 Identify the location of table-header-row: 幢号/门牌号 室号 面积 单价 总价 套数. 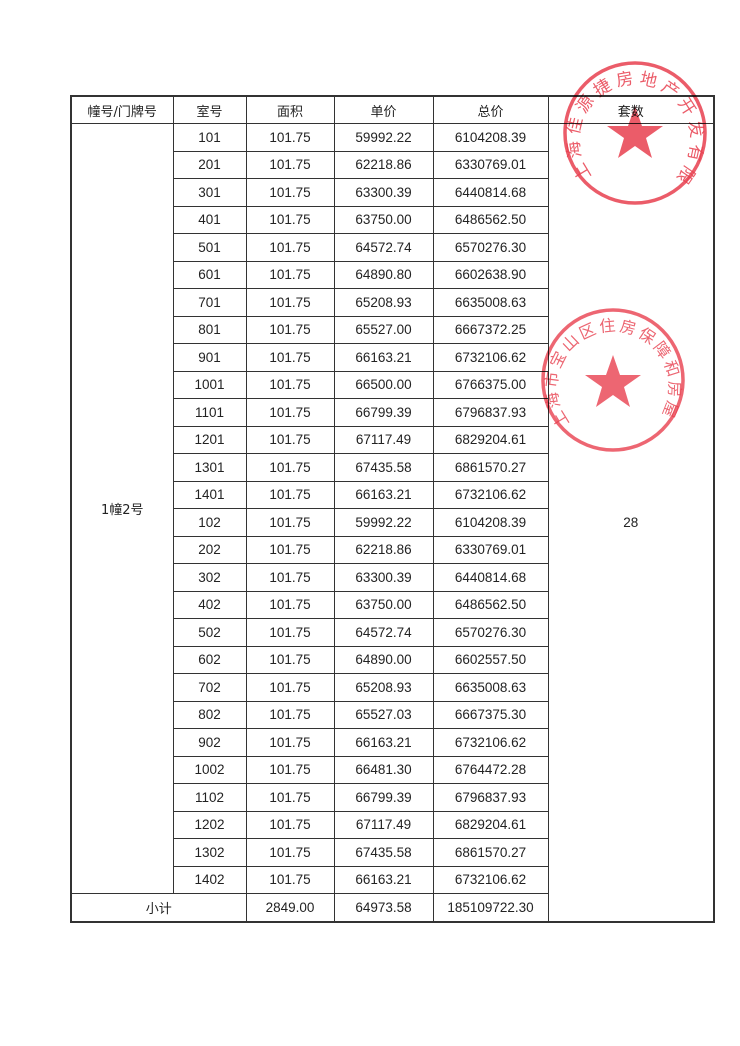
(392, 109).